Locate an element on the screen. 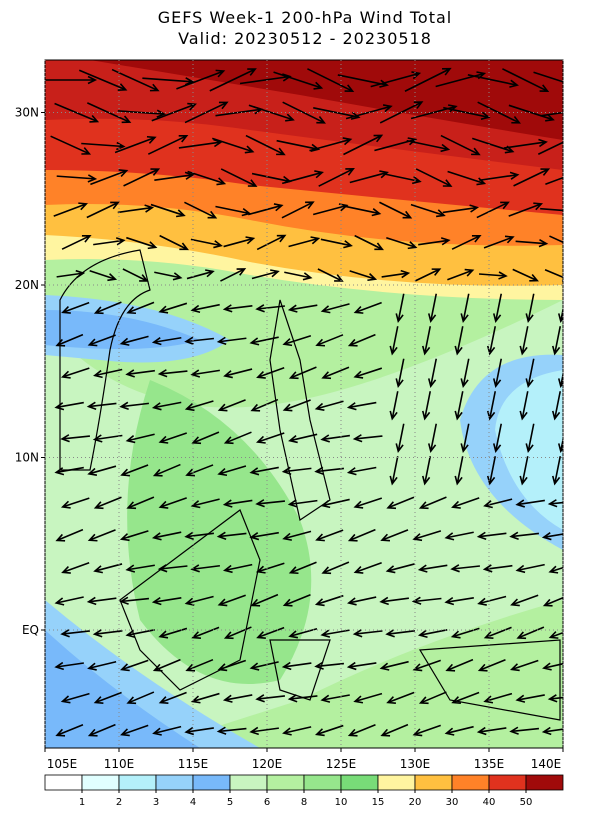 Image resolution: width=590 pixels, height=814 pixels. colorbar-label: 4 is located at coordinates (193, 802).